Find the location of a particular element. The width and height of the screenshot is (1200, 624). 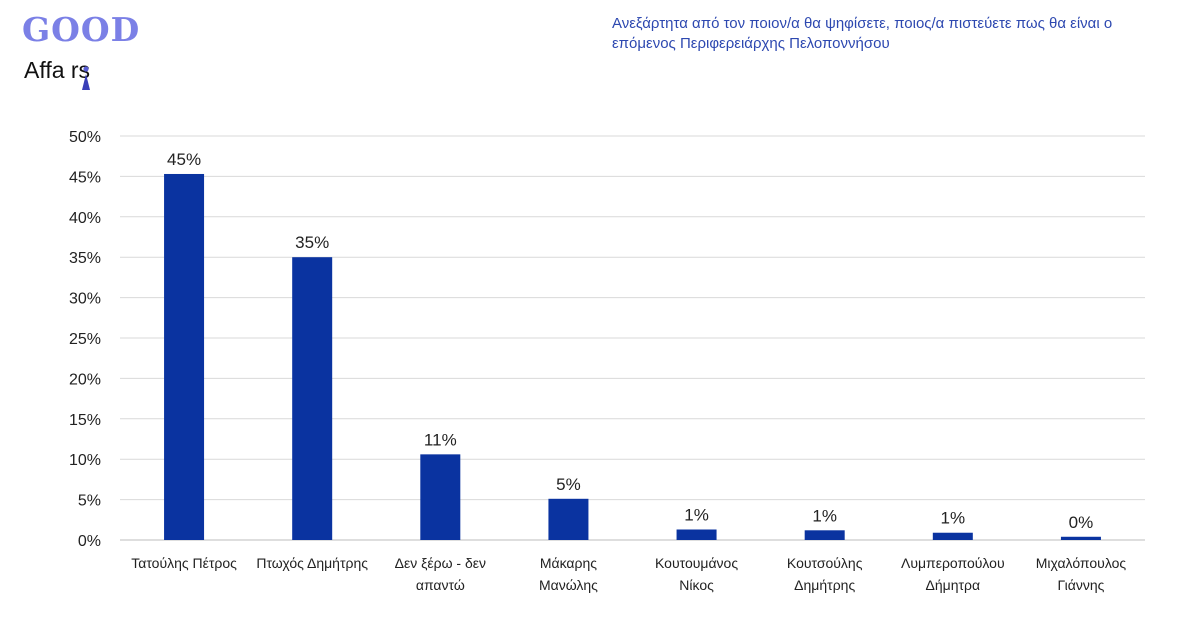

data-label: 5% is located at coordinates (568, 484).